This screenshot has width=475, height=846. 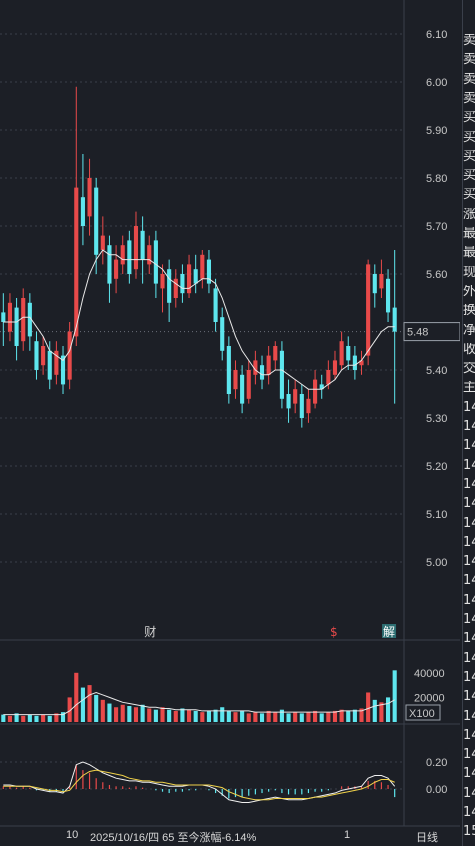 I want to click on macd-pane, so click(x=199, y=782).